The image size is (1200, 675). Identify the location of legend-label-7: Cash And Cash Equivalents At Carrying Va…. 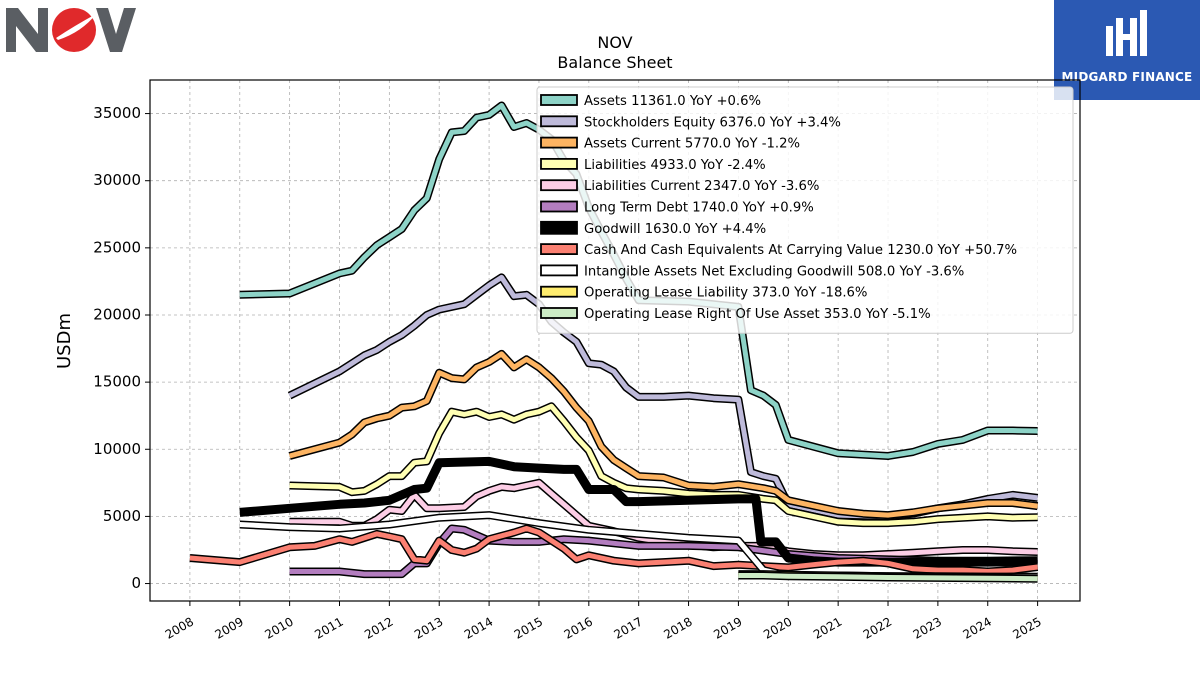
(800, 250).